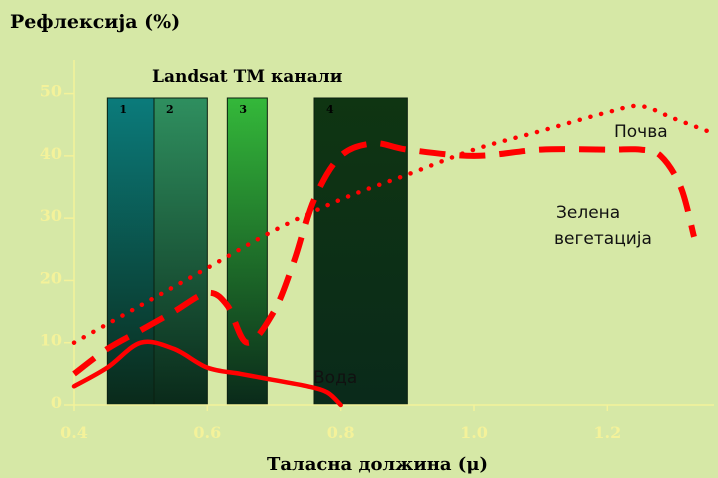 This screenshot has height=478, width=718. I want to click on x-tick-label-1.2: 1.2, so click(607, 432).